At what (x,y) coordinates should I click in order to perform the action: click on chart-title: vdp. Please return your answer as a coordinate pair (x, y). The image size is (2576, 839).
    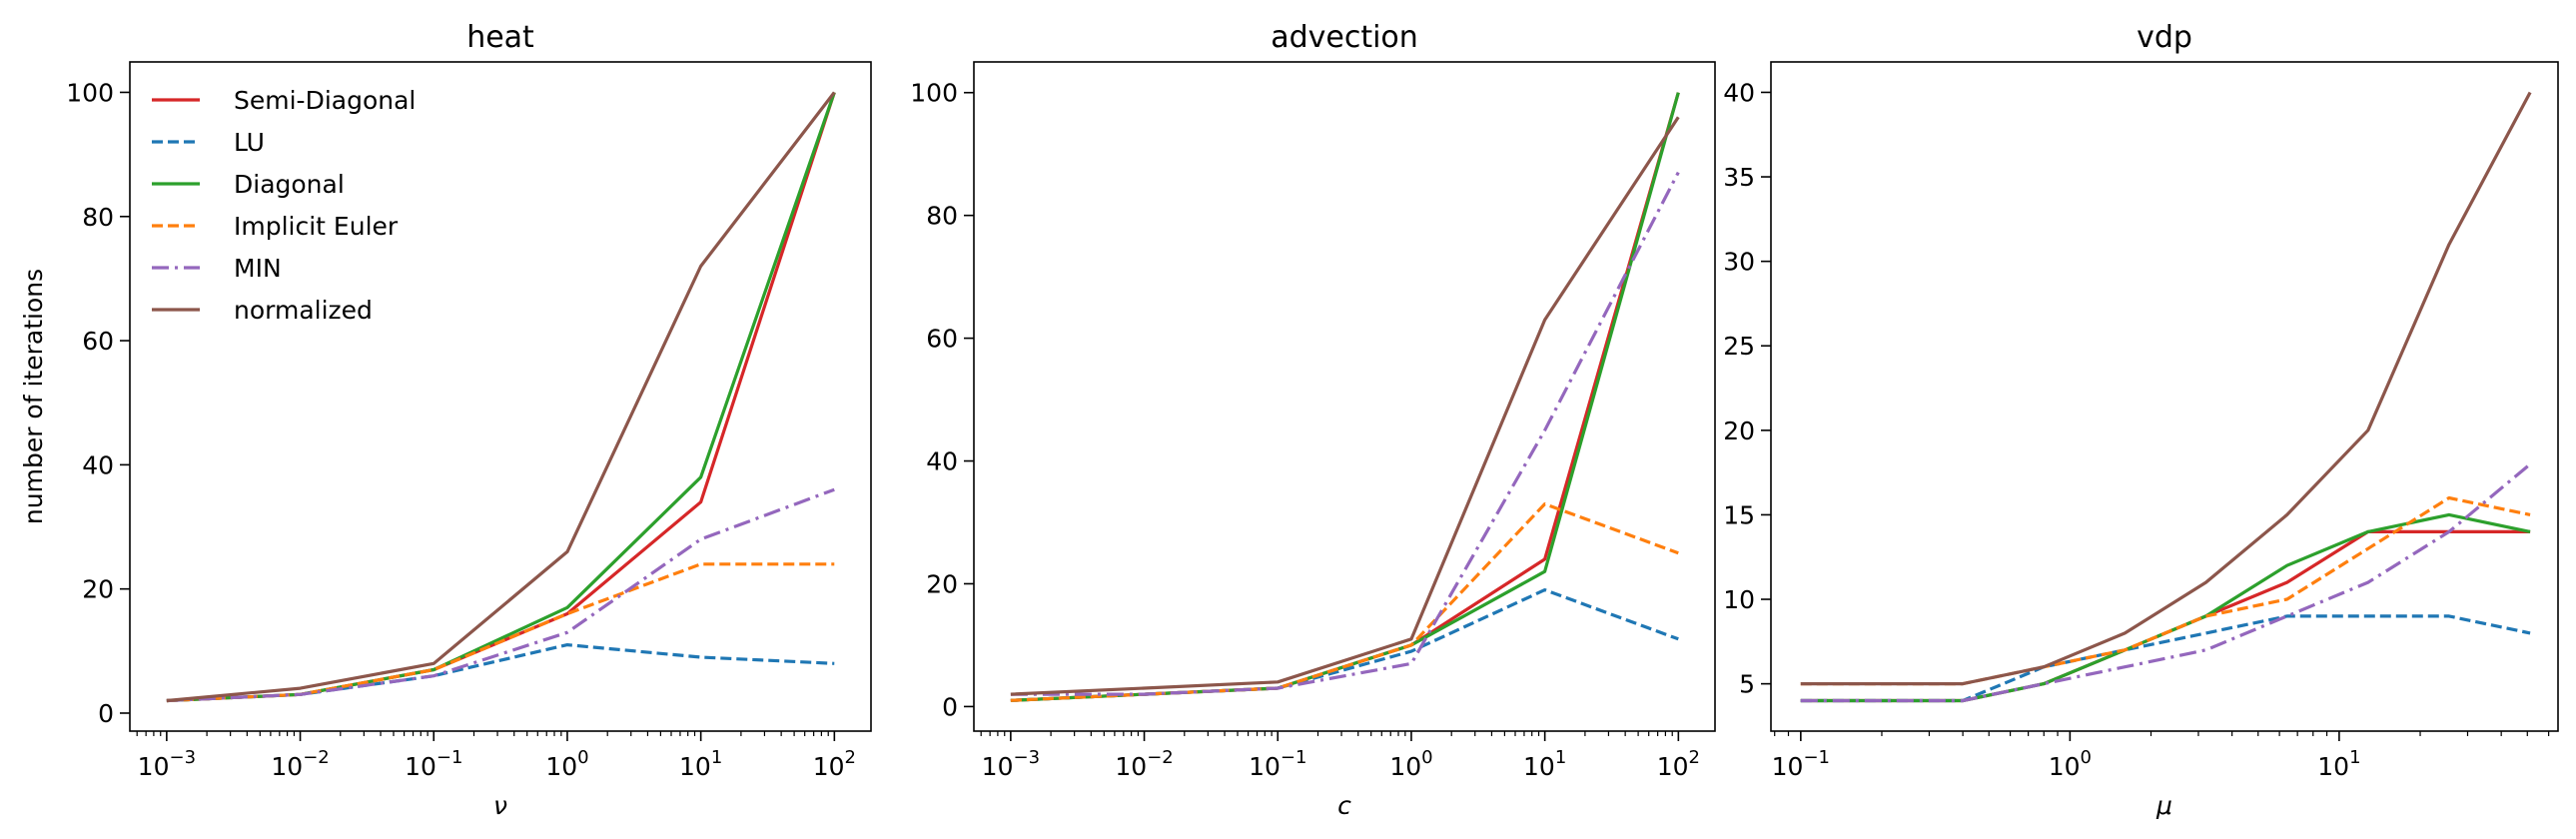
    Looking at the image, I should click on (2165, 37).